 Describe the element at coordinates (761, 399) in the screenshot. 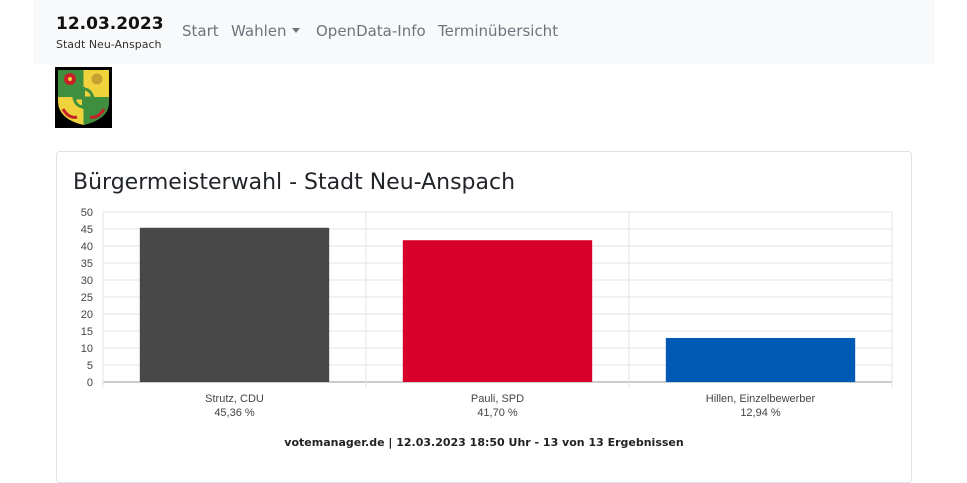

I see `category-label: Hillen, Einzelbewerber` at that location.